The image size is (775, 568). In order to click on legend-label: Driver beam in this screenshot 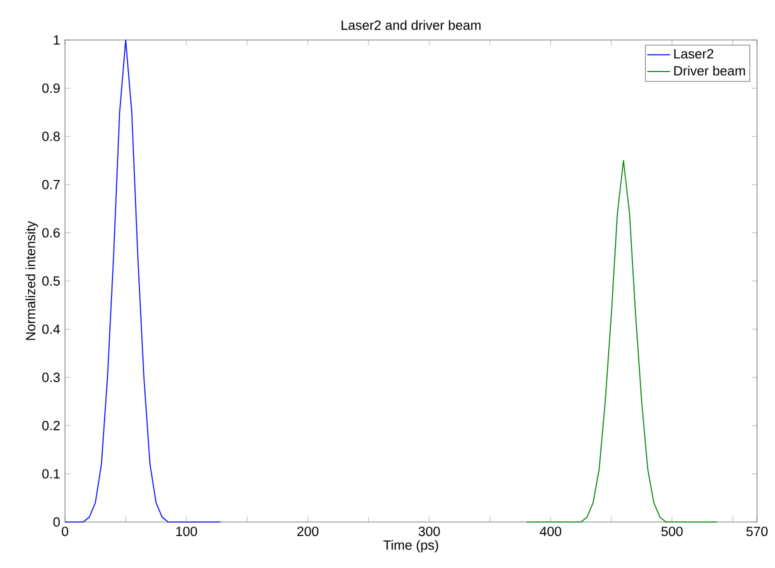, I will do `click(709, 71)`.